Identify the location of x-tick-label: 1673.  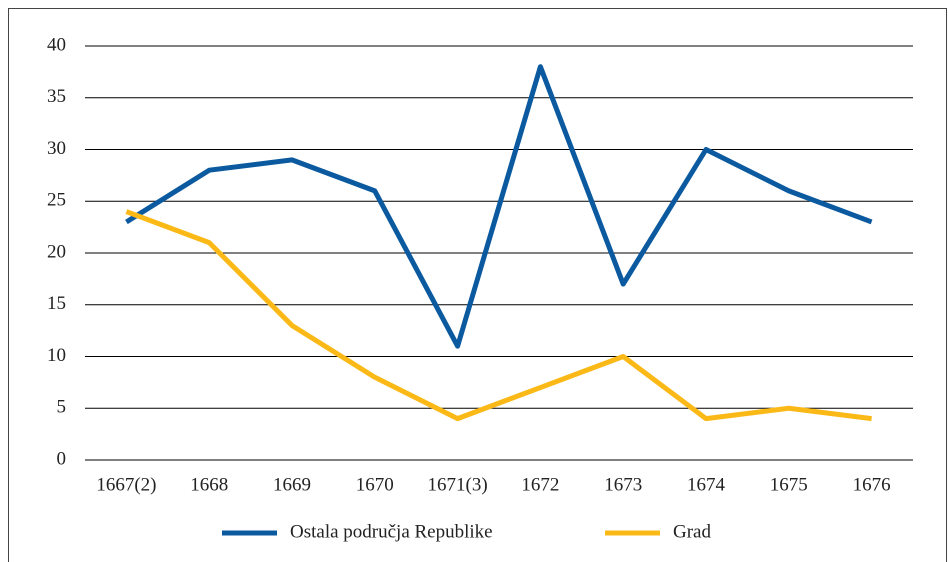
(623, 484).